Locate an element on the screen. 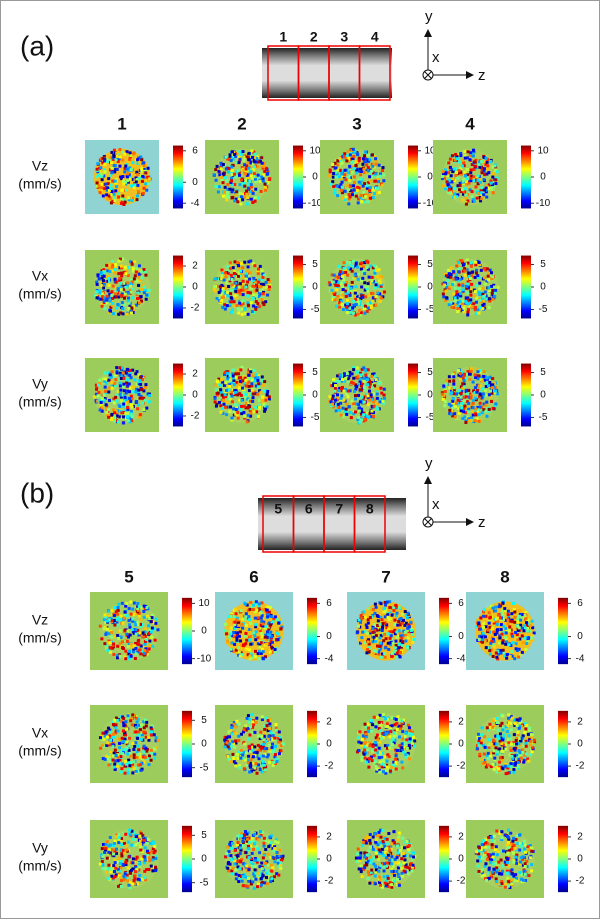 This screenshot has width=600, height=919. colorbar-tick-label: 0 is located at coordinates (580, 636).